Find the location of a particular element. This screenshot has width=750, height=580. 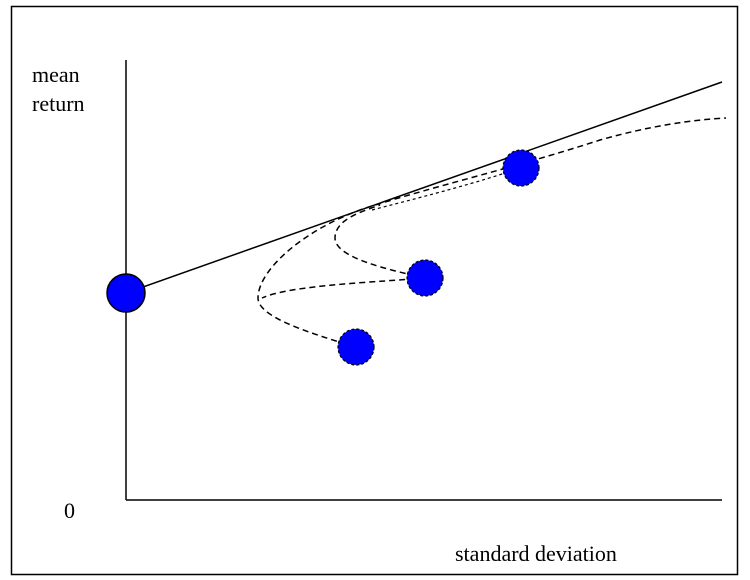

frontier-overlap-segment is located at coordinates (446, 189).